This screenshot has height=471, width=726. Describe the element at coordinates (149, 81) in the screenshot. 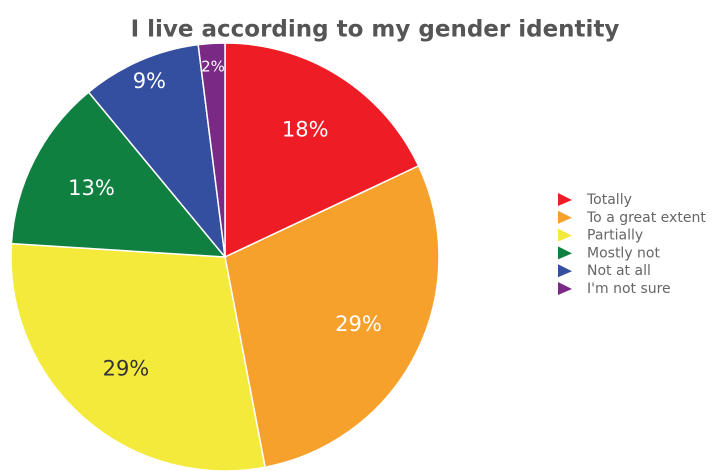

I see `slice-label: 9%` at that location.